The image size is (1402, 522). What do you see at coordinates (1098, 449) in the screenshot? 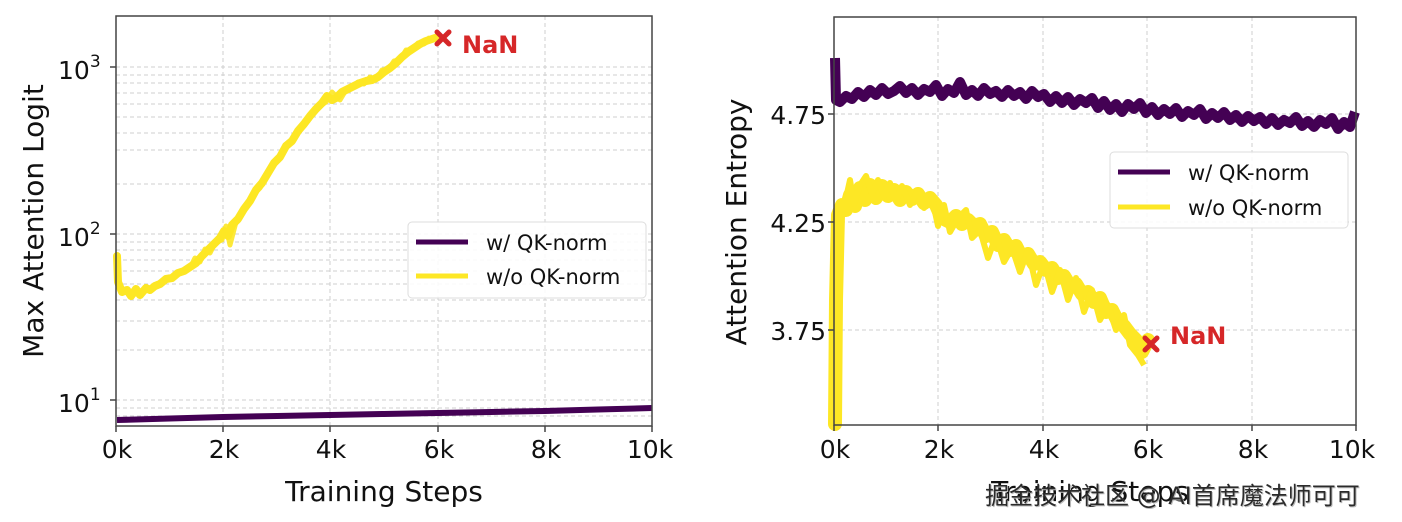
I see `right-x-ticks: 0k 2k 4k 6k 8k 10k` at bounding box center [1098, 449].